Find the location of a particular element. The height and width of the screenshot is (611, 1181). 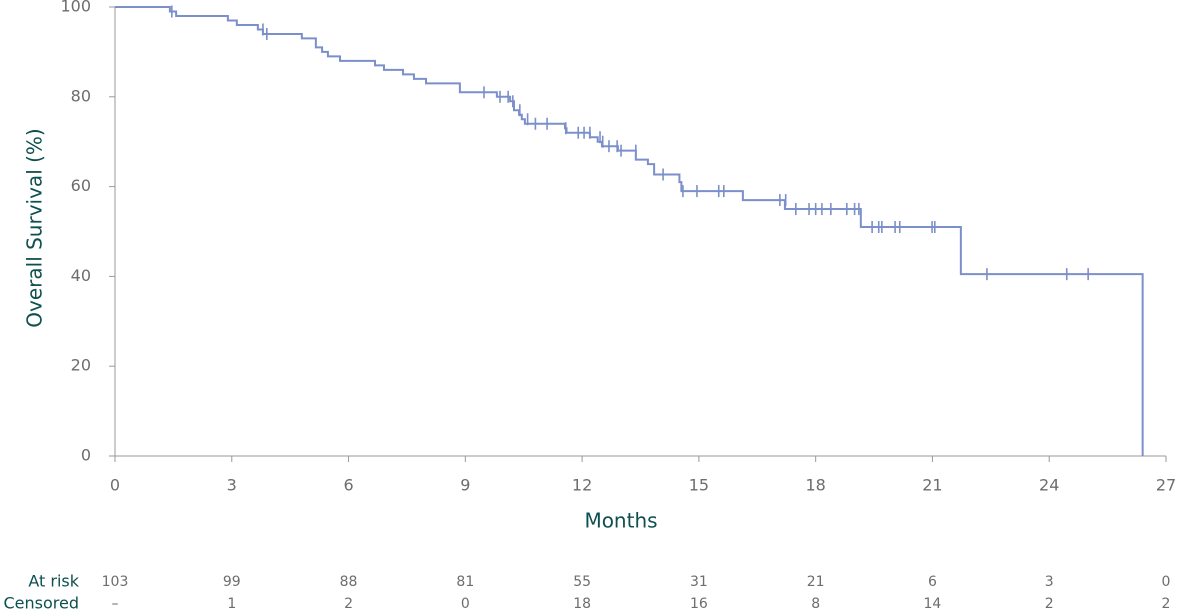

y-tick-label: 0 is located at coordinates (86, 455).